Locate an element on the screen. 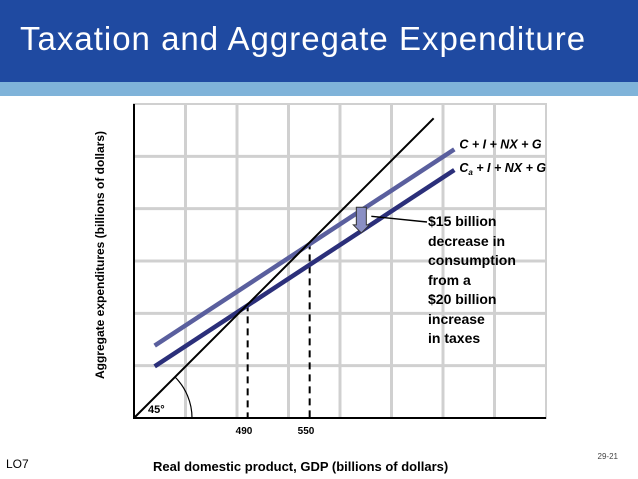 The width and height of the screenshot is (638, 479). angle-arc is located at coordinates (183, 397).